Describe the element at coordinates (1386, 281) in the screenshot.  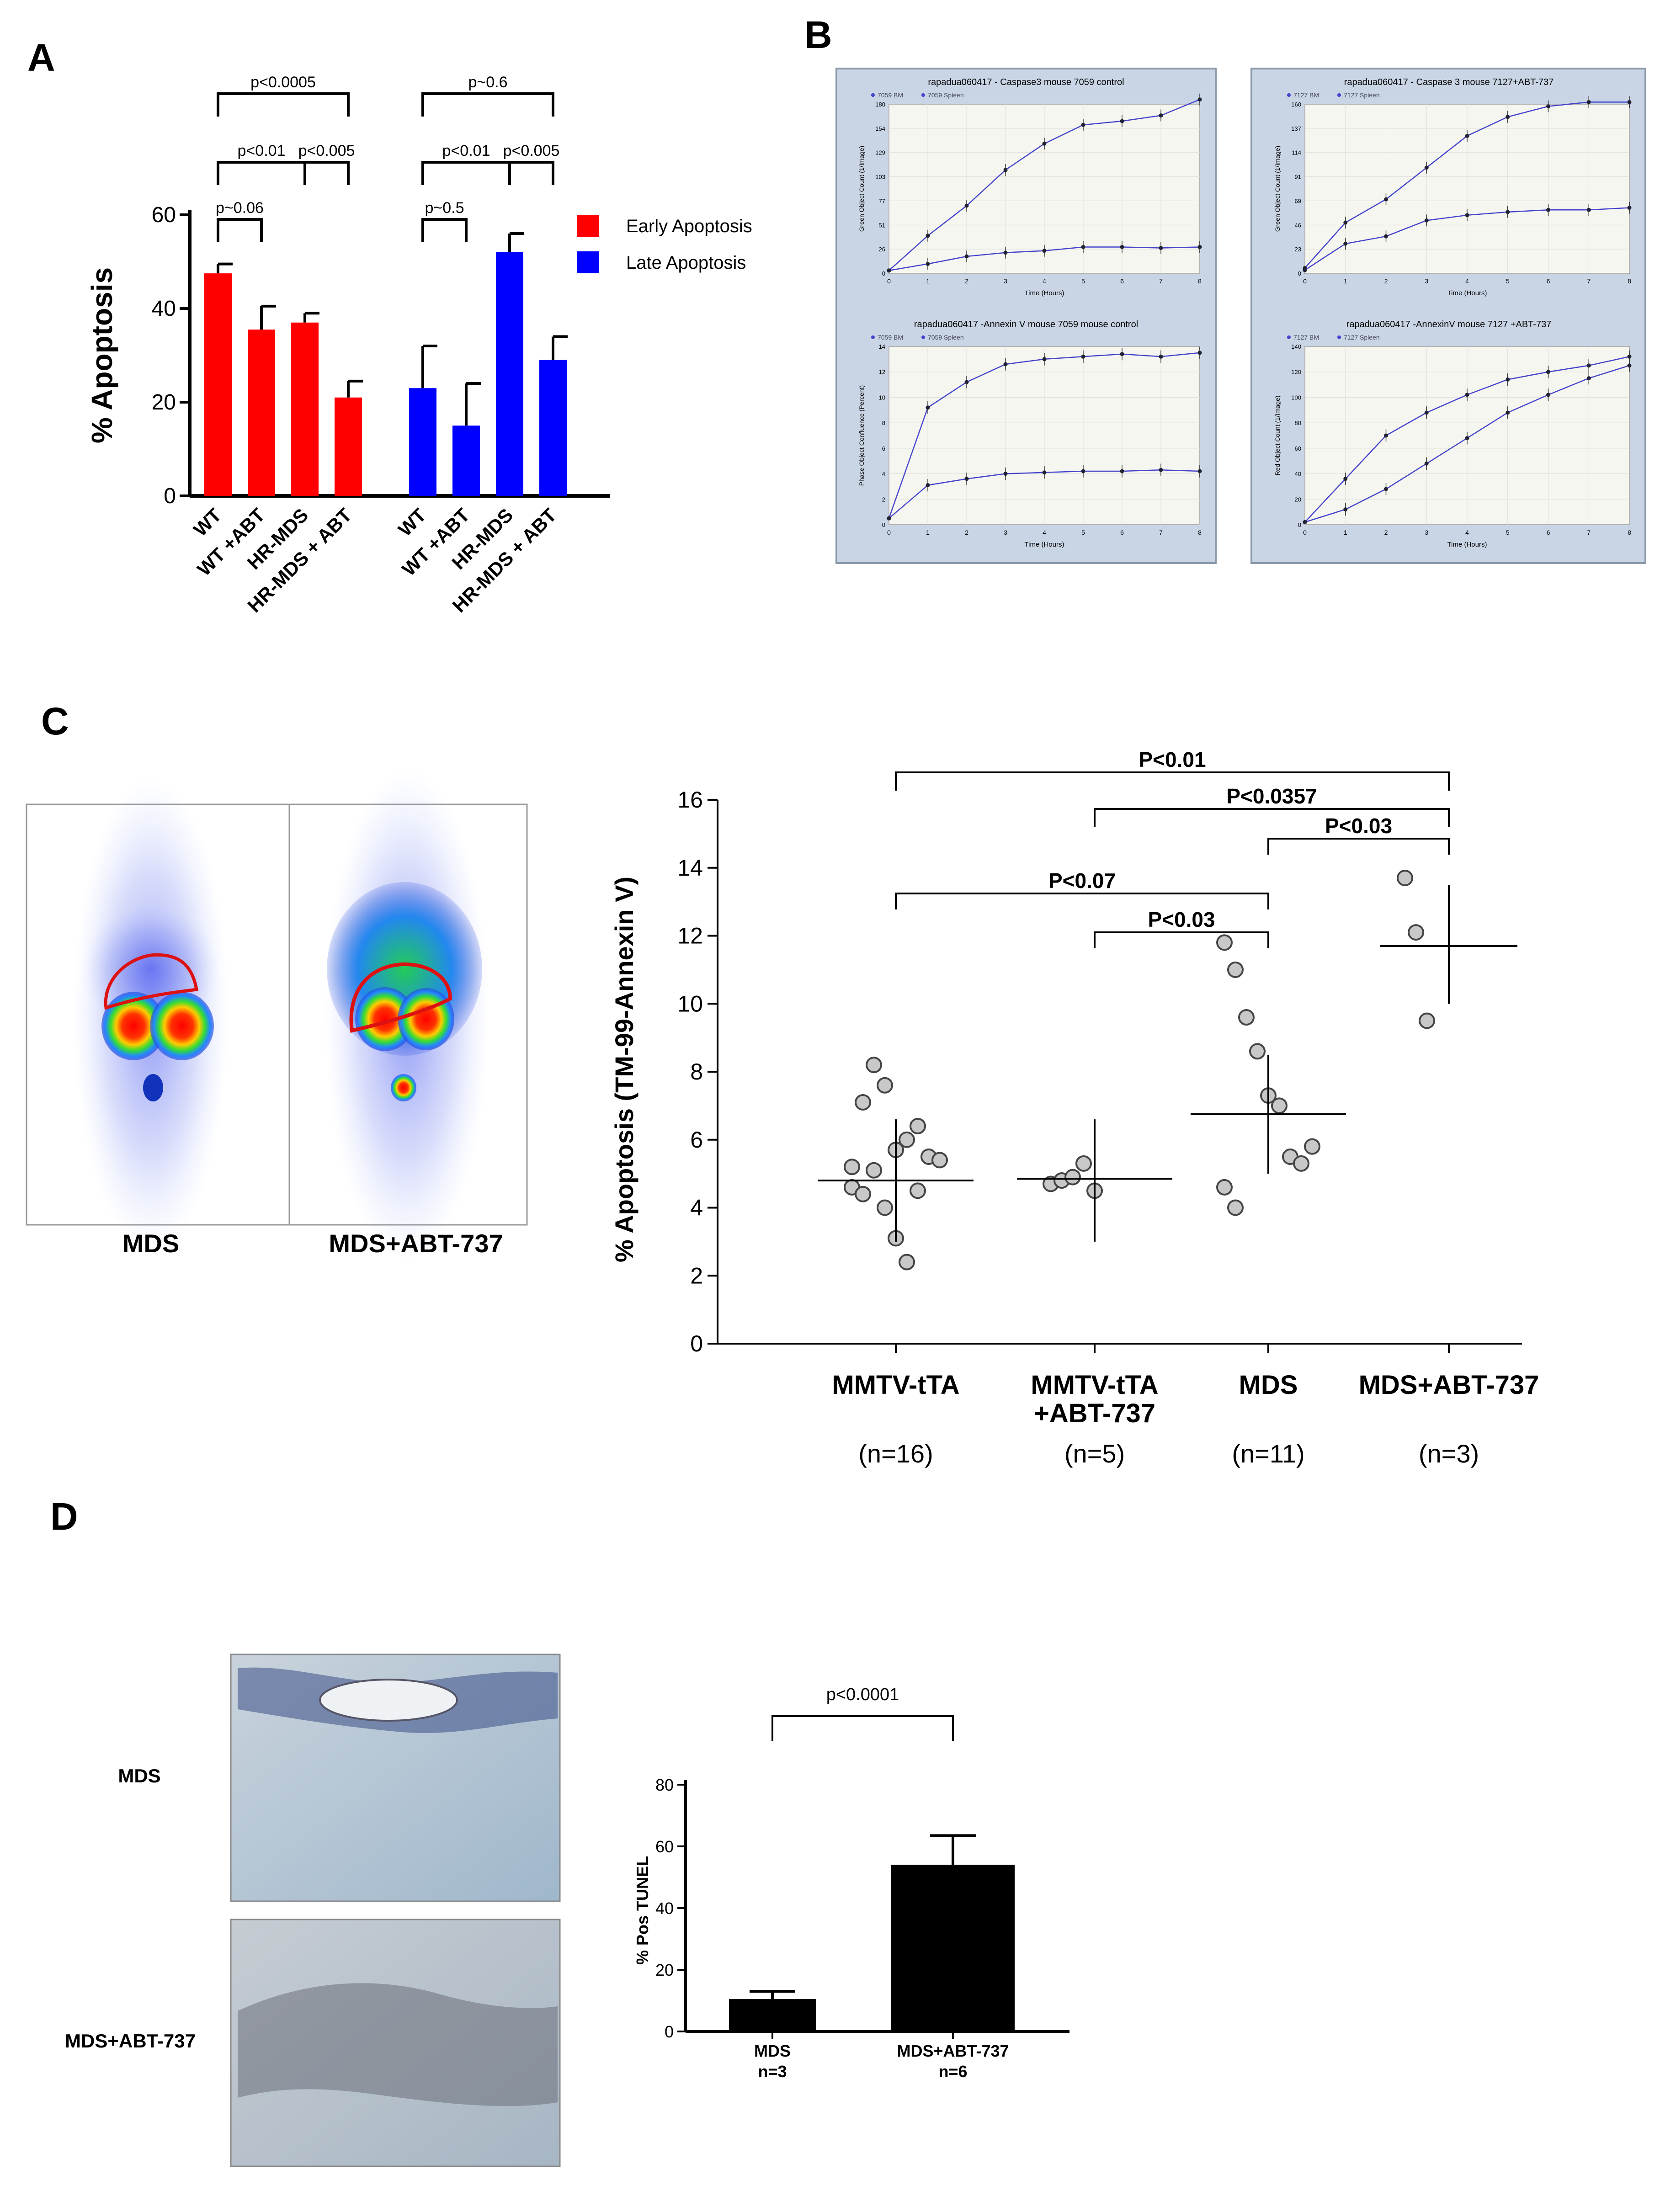
I see `b-x-tick-label: 2` at that location.